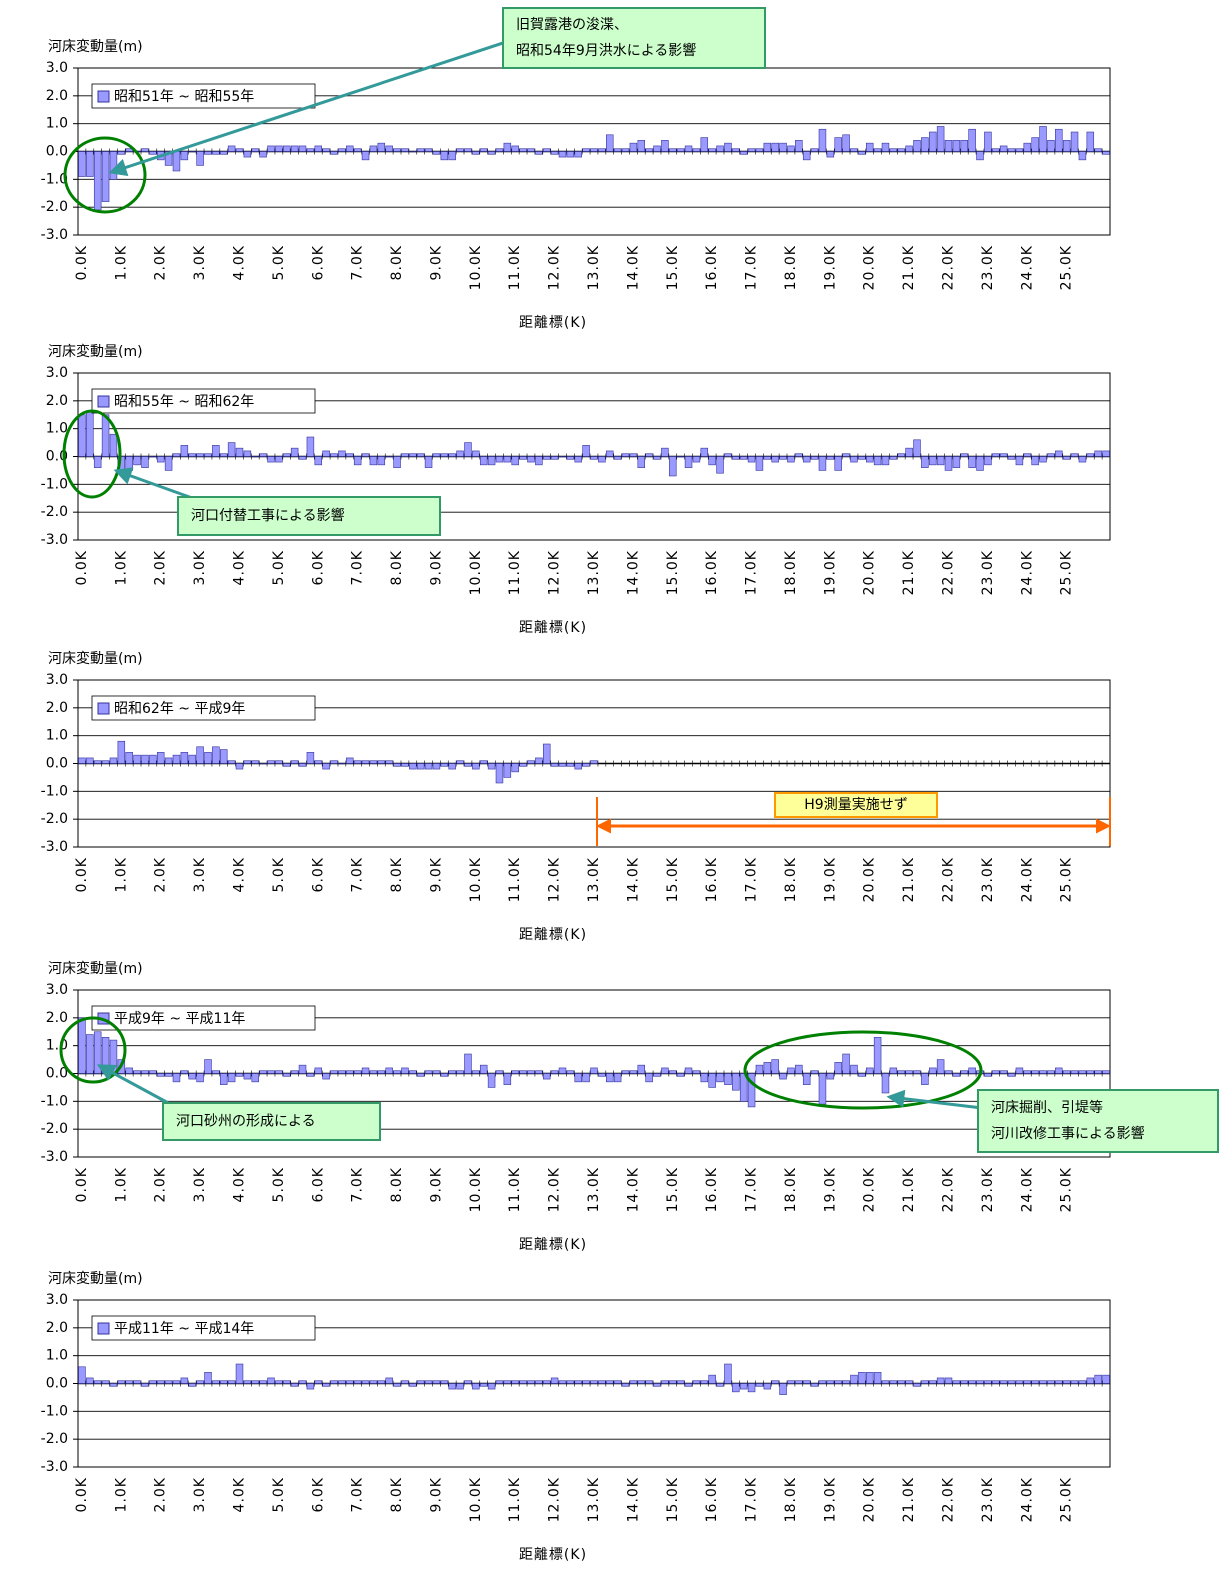 The height and width of the screenshot is (1577, 1226). What do you see at coordinates (555, 572) in the screenshot?
I see `x-tick-label: 12.0K` at bounding box center [555, 572].